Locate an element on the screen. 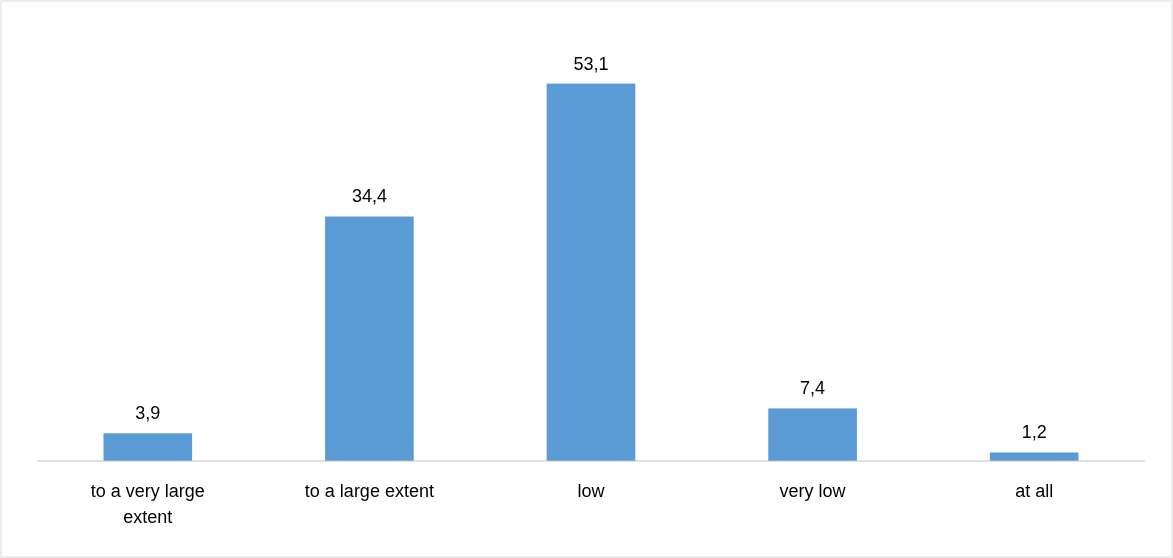  x-tick-label: very low is located at coordinates (813, 491).